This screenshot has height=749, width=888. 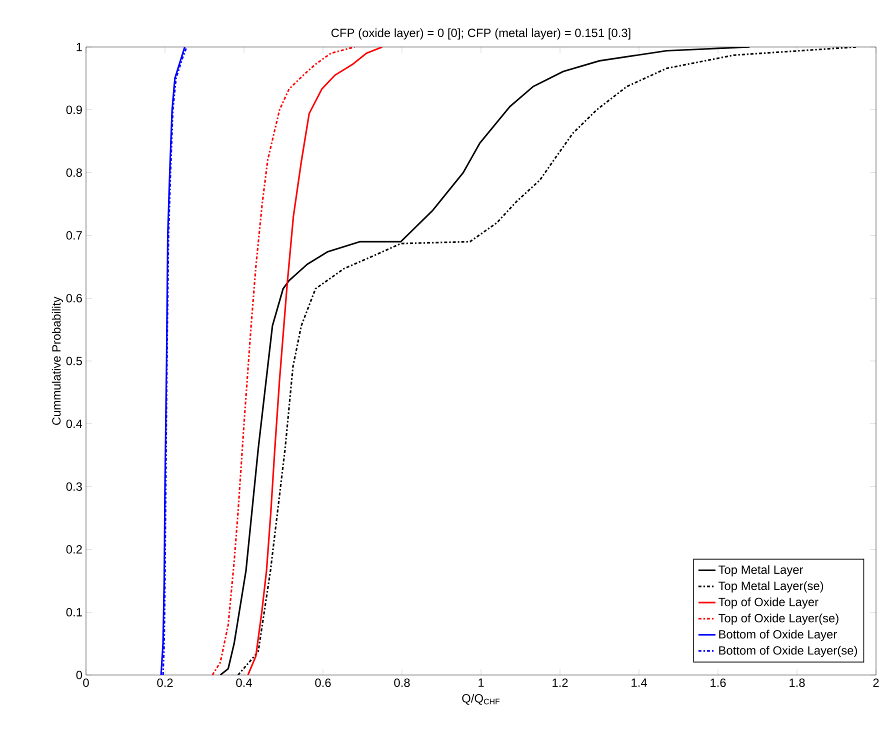 I want to click on y-tick-label: 0.7, so click(x=74, y=235).